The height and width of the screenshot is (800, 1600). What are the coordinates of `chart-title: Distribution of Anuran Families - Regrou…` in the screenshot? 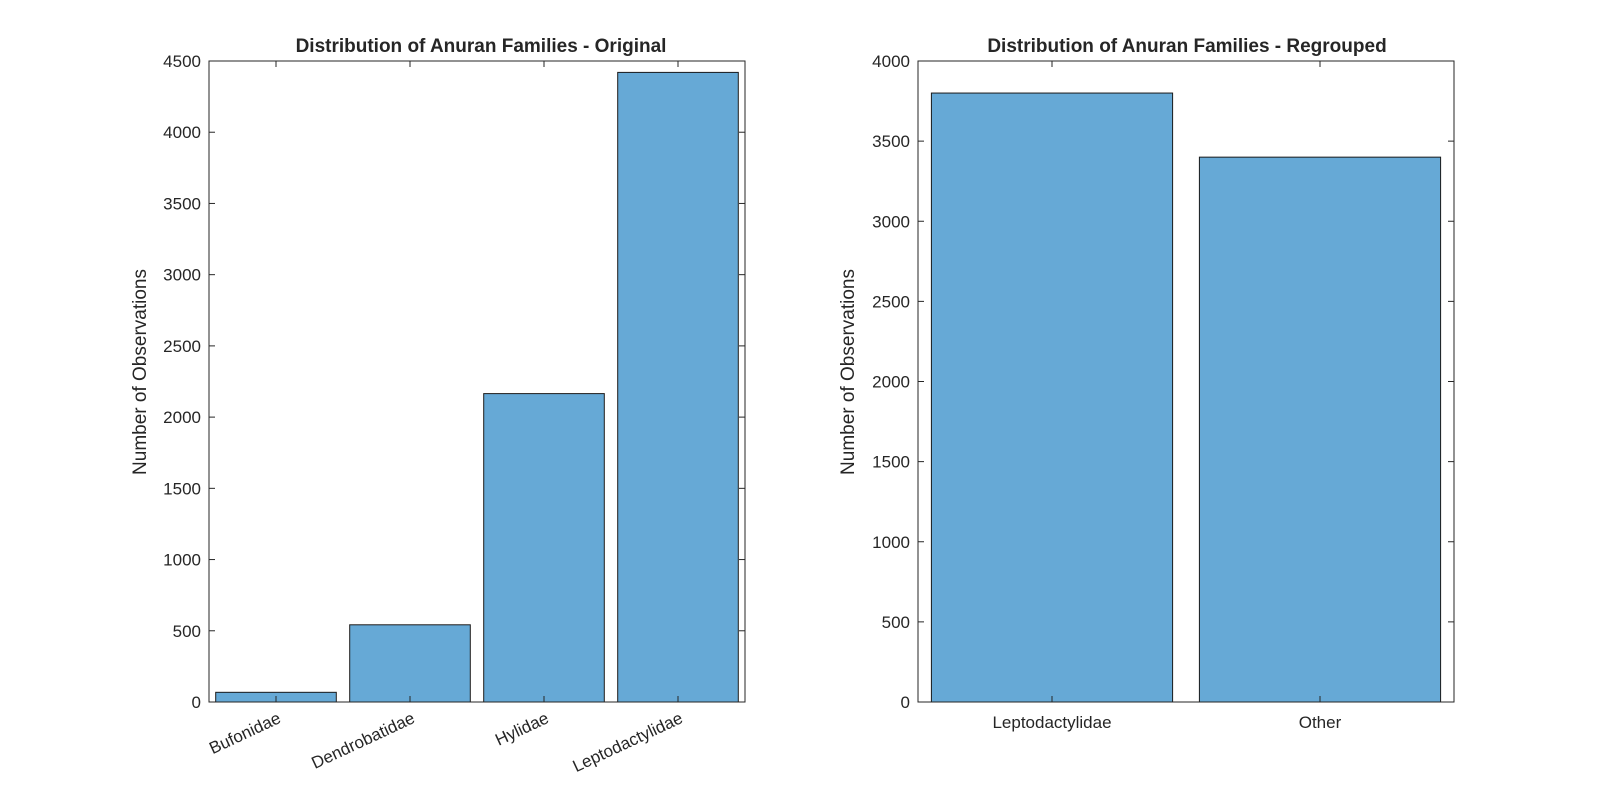 It's located at (1186, 46).